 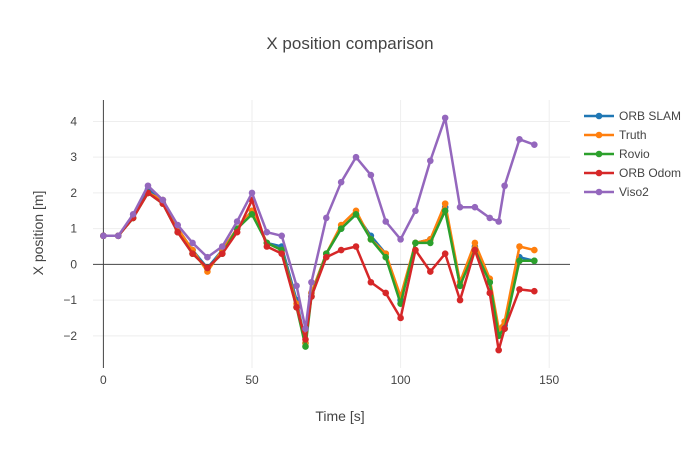 What do you see at coordinates (549, 380) in the screenshot?
I see `x-tick-label: 150` at bounding box center [549, 380].